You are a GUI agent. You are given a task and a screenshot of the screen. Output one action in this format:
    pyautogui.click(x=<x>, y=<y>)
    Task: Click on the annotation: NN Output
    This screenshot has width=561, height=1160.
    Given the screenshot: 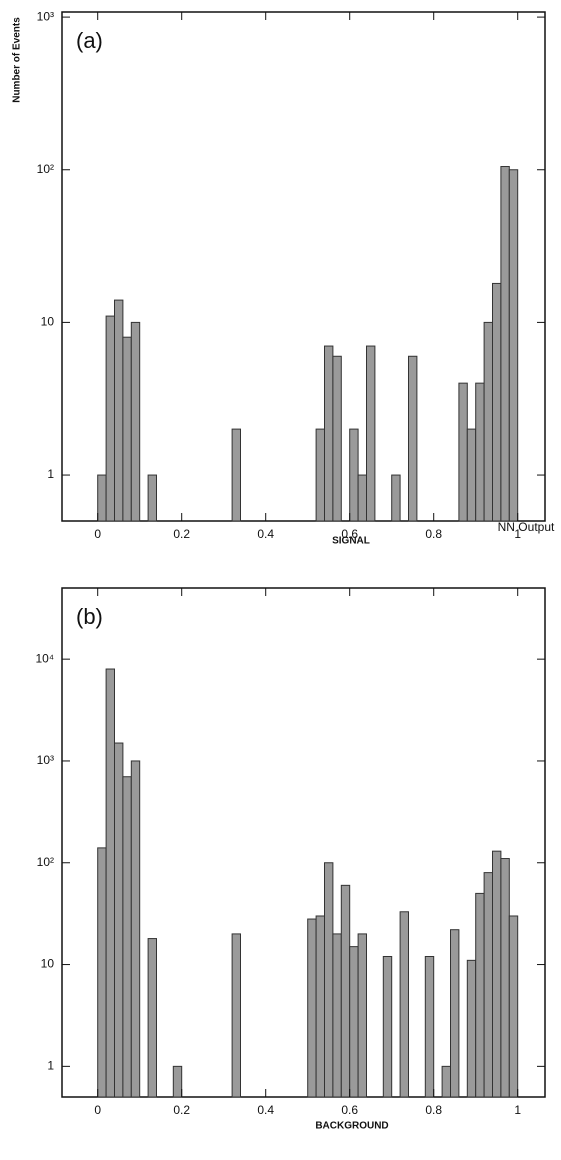 What is the action you would take?
    pyautogui.click(x=526, y=527)
    